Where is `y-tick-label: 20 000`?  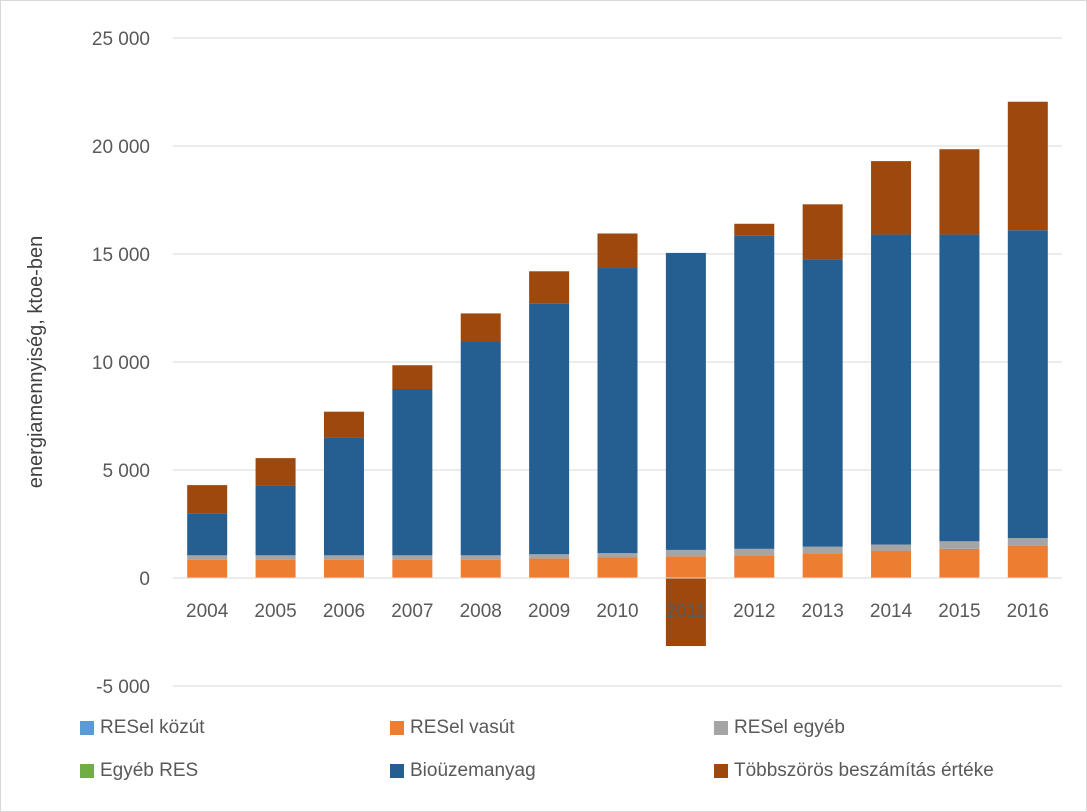 y-tick-label: 20 000 is located at coordinates (121, 147).